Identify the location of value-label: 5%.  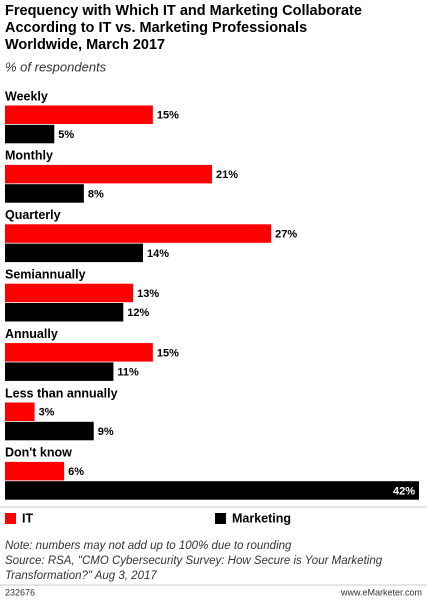
(66, 135).